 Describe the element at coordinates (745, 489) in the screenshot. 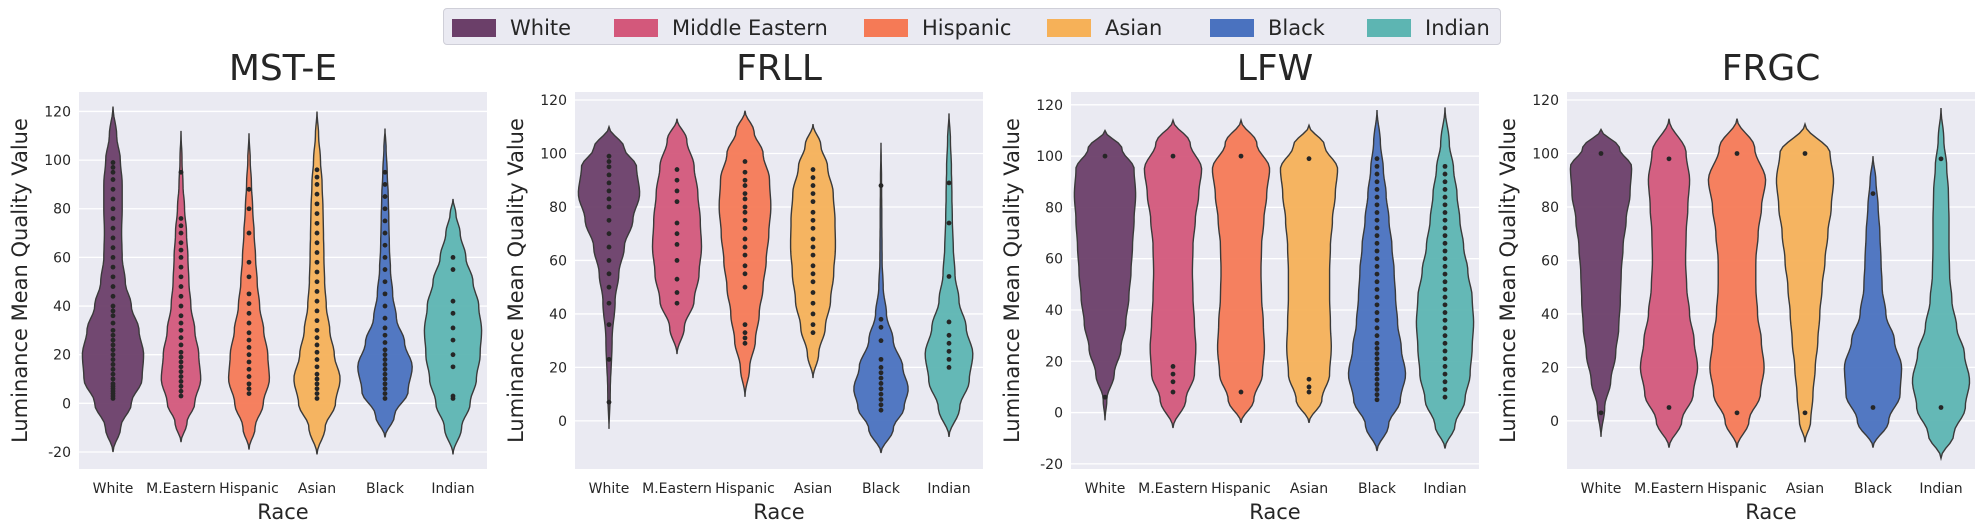

I see `x-tick-label: Hispanic` at that location.